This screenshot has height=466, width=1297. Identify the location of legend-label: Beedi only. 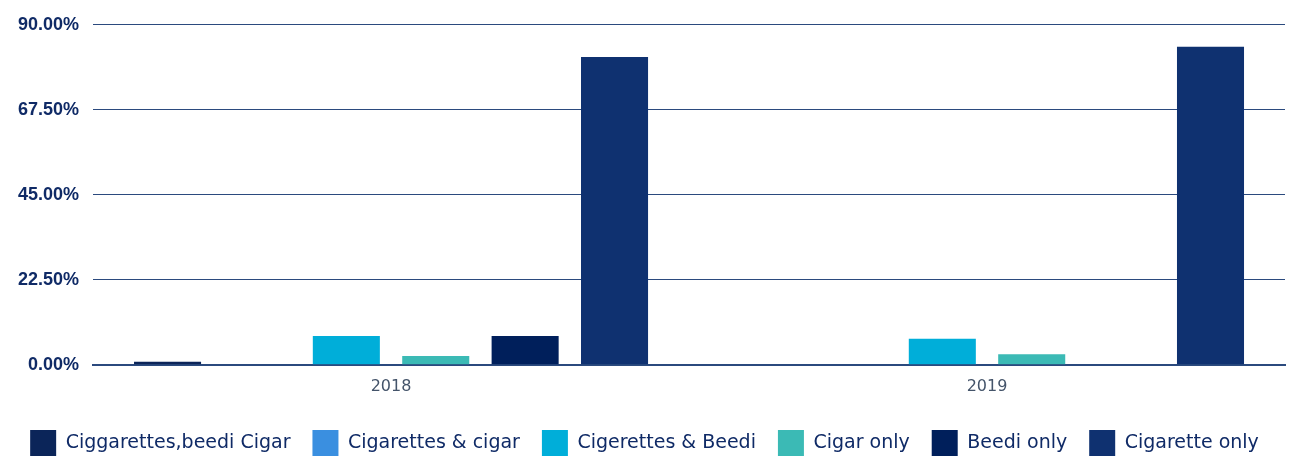
(1017, 440).